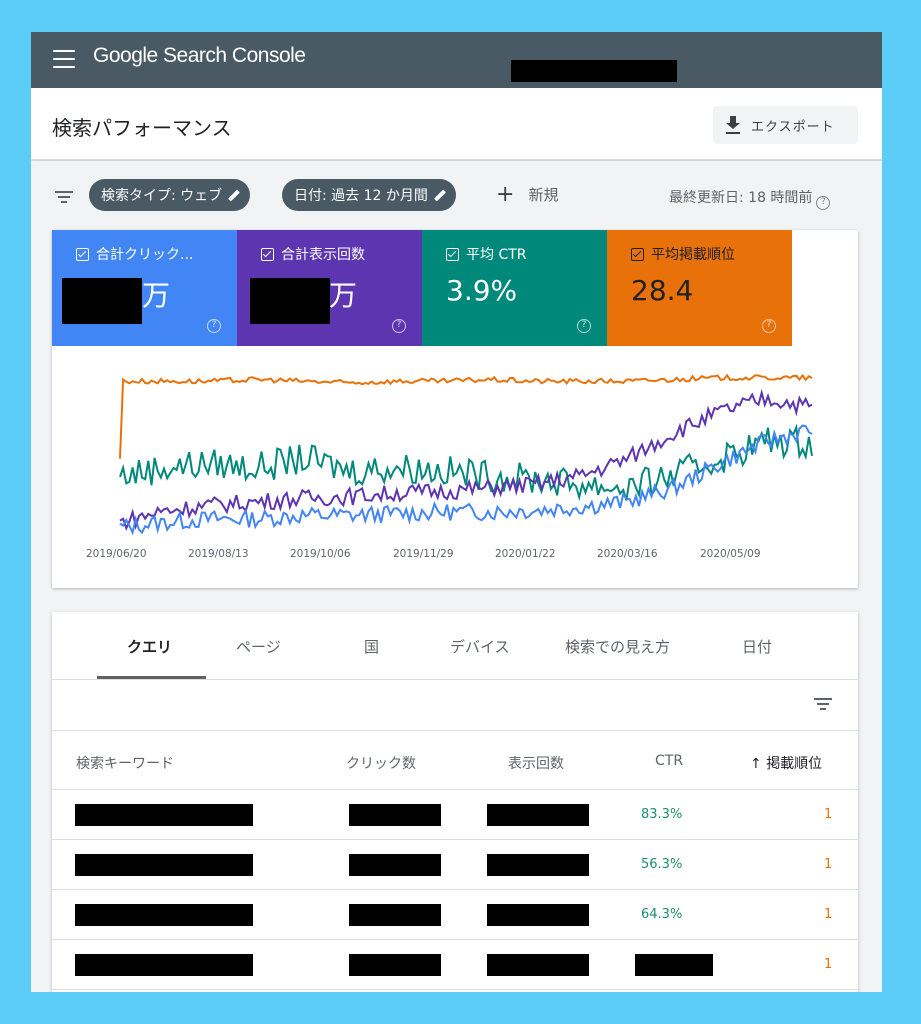 The height and width of the screenshot is (1024, 921). I want to click on menu-icon, so click(64, 59).